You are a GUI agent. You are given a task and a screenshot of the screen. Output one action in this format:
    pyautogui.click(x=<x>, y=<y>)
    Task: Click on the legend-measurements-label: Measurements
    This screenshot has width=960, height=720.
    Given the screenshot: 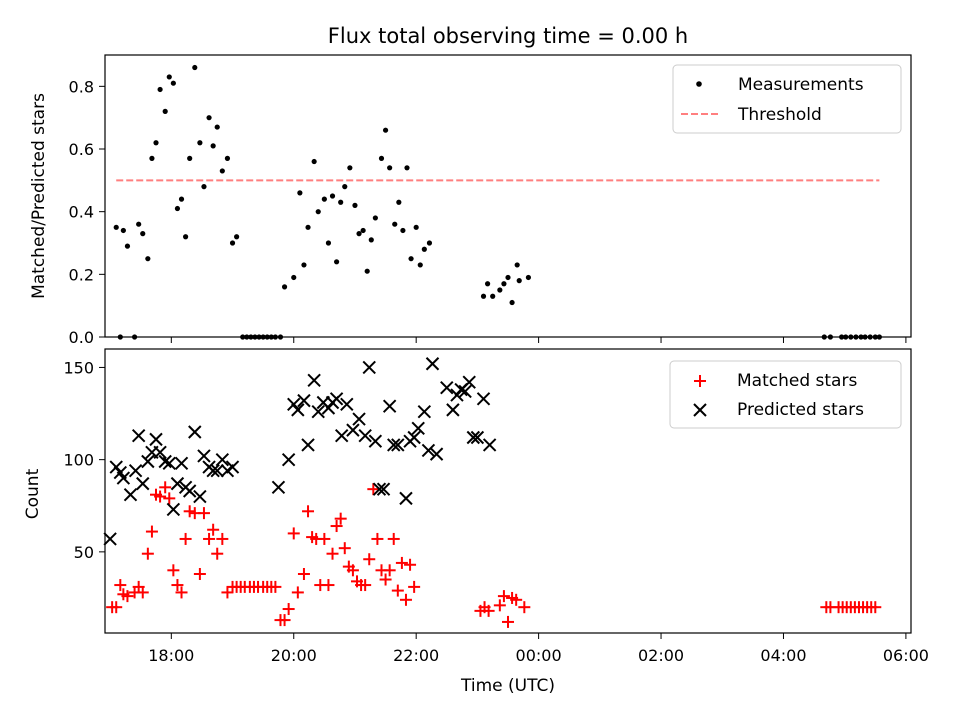 What is the action you would take?
    pyautogui.click(x=801, y=85)
    